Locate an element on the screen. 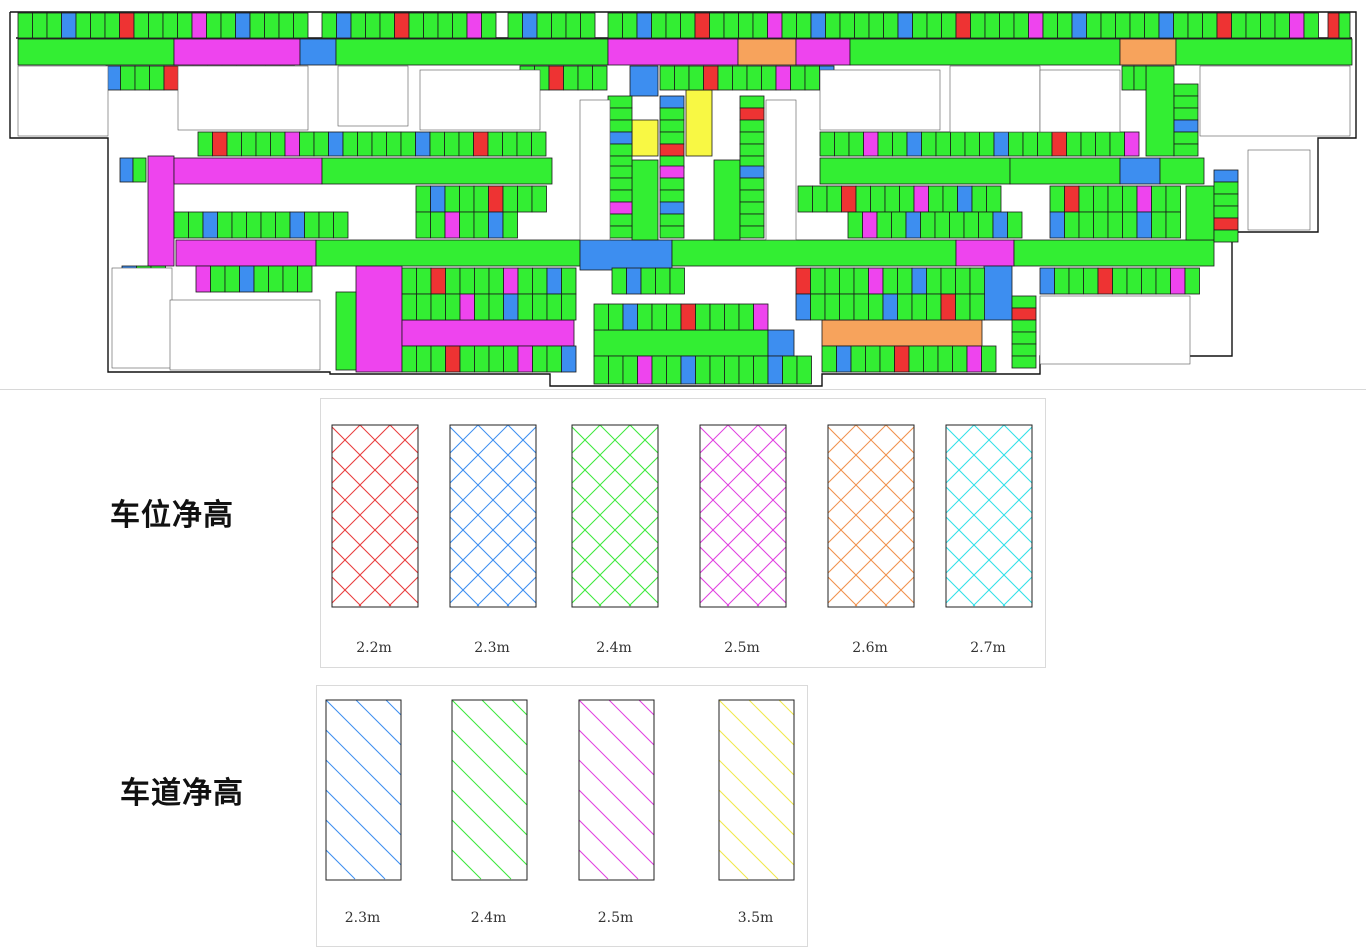 This screenshot has width=1366, height=947. space-height-title: 车位净高 is located at coordinates (172, 515).